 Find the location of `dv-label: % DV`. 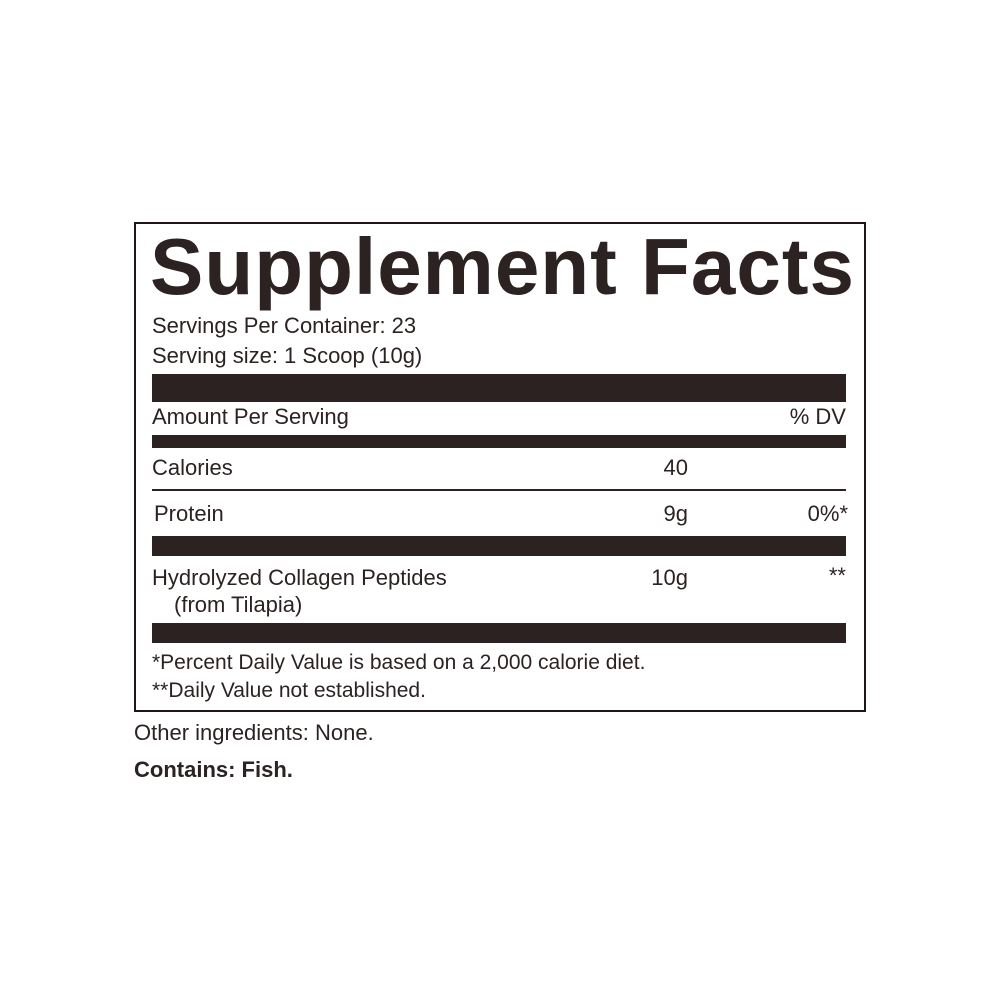

dv-label: % DV is located at coordinates (817, 416).